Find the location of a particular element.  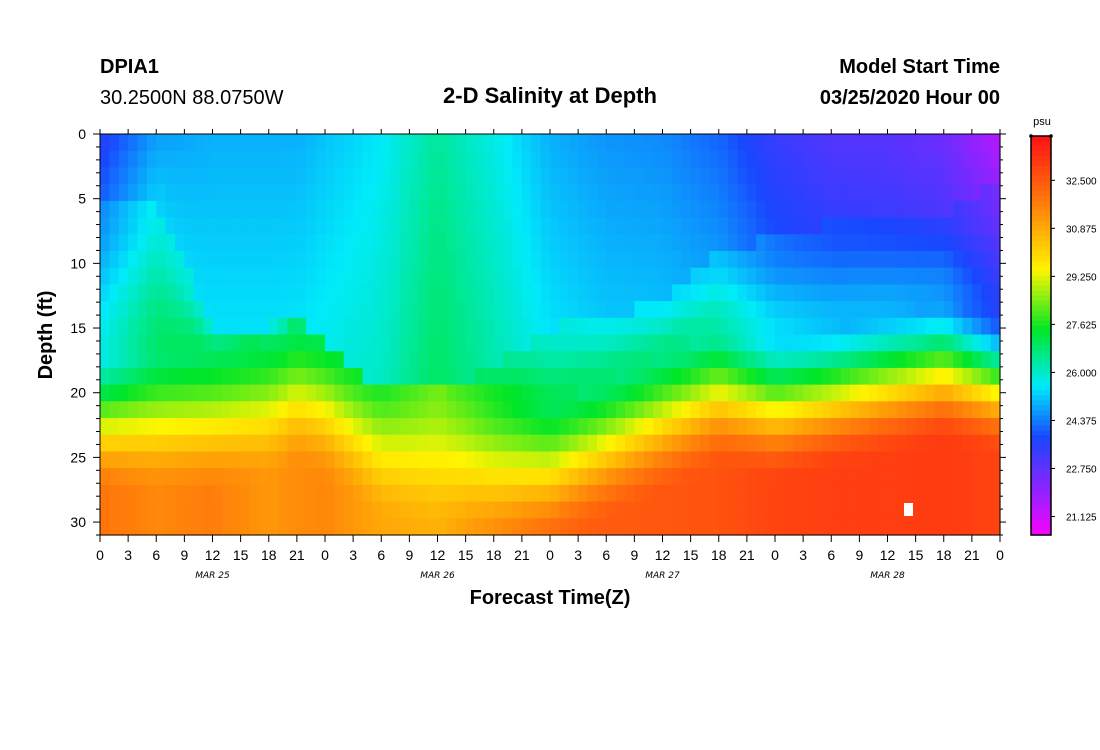

model-start-label: Model Start Time is located at coordinates (919, 67).